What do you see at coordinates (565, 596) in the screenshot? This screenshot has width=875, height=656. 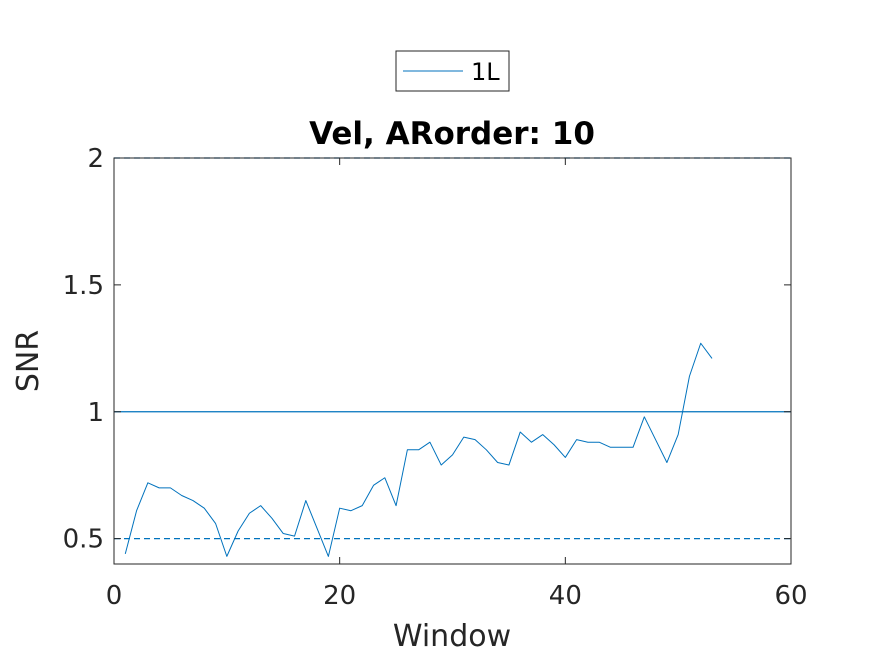 I see `x-tick-label: 40` at bounding box center [565, 596].